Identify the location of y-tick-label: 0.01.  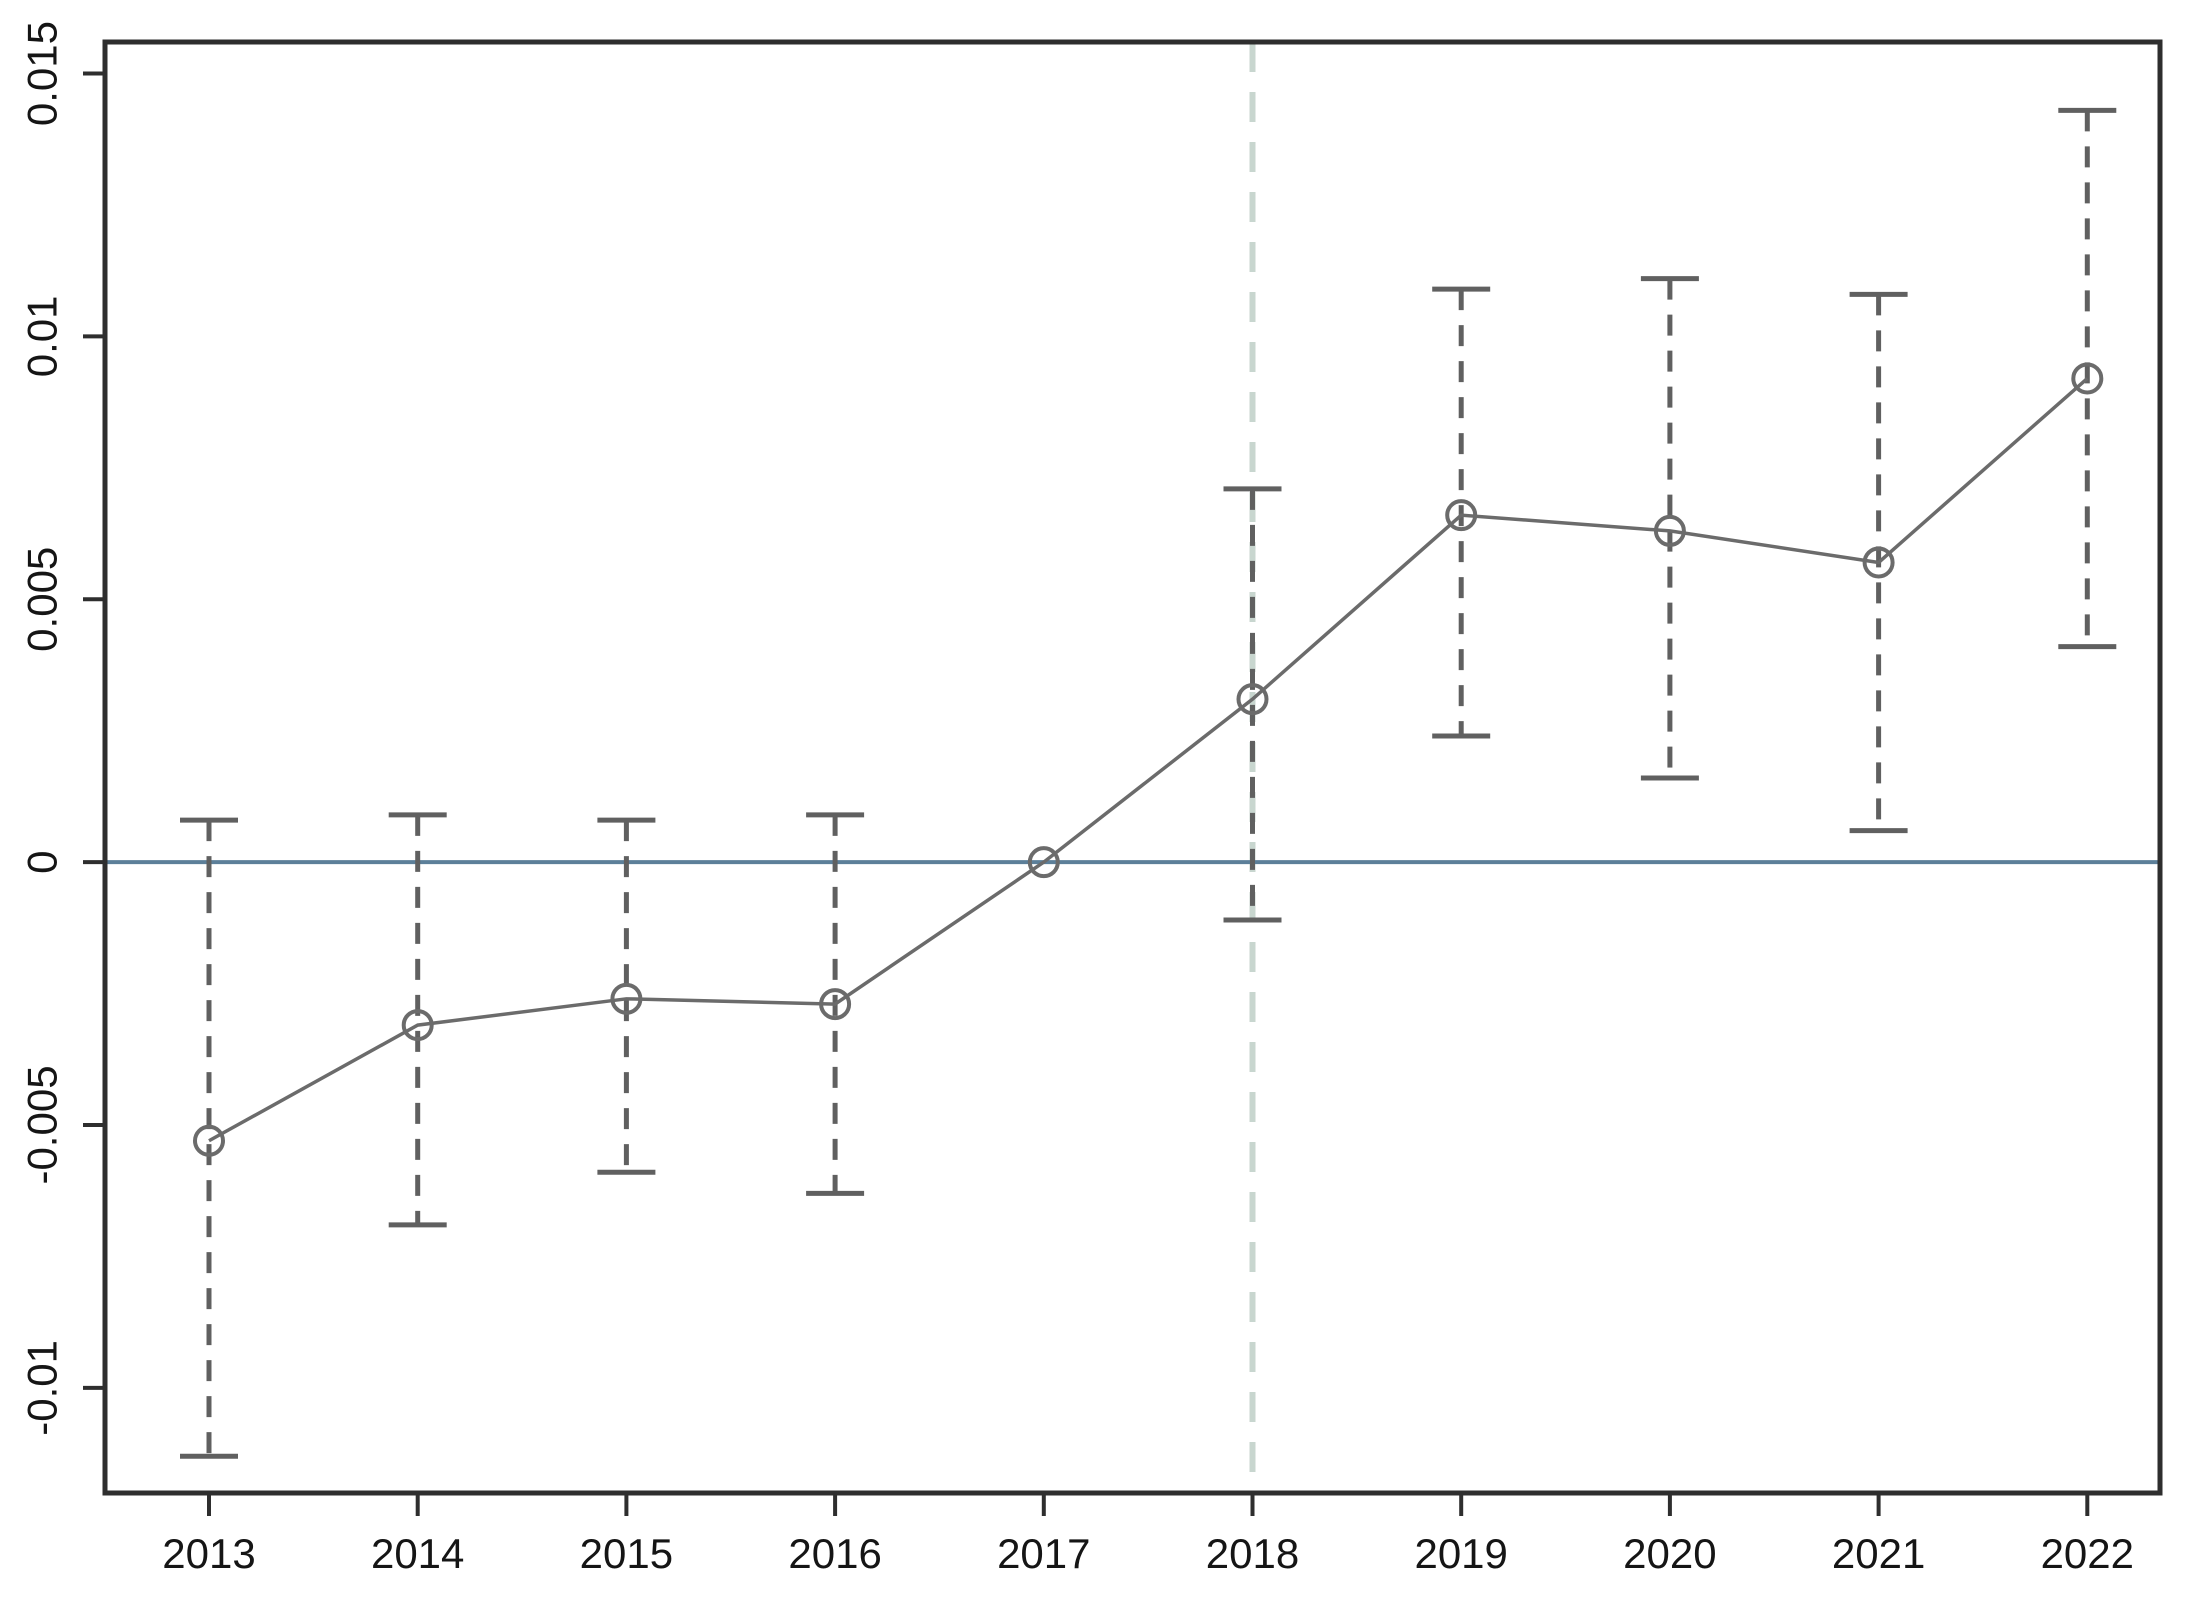
(42, 337).